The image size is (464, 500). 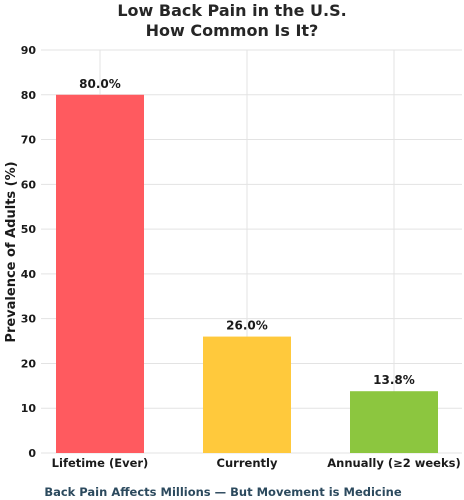 What do you see at coordinates (247, 463) in the screenshot?
I see `x-tick-label: Currently` at bounding box center [247, 463].